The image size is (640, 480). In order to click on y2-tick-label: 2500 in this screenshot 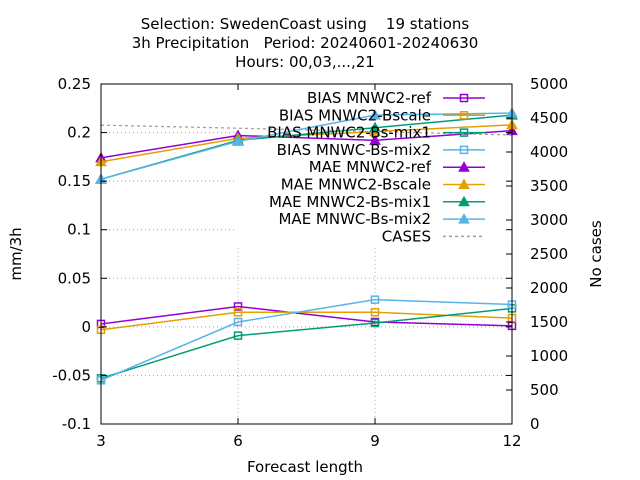, I will do `click(549, 254)`.